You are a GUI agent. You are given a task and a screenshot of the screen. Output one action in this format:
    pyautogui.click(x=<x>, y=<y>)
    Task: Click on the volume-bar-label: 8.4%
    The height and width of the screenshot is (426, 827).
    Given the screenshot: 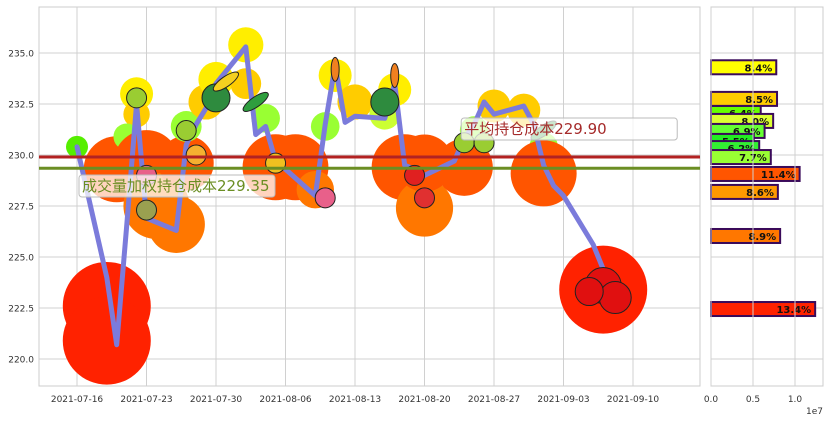 What is the action you would take?
    pyautogui.click(x=759, y=68)
    